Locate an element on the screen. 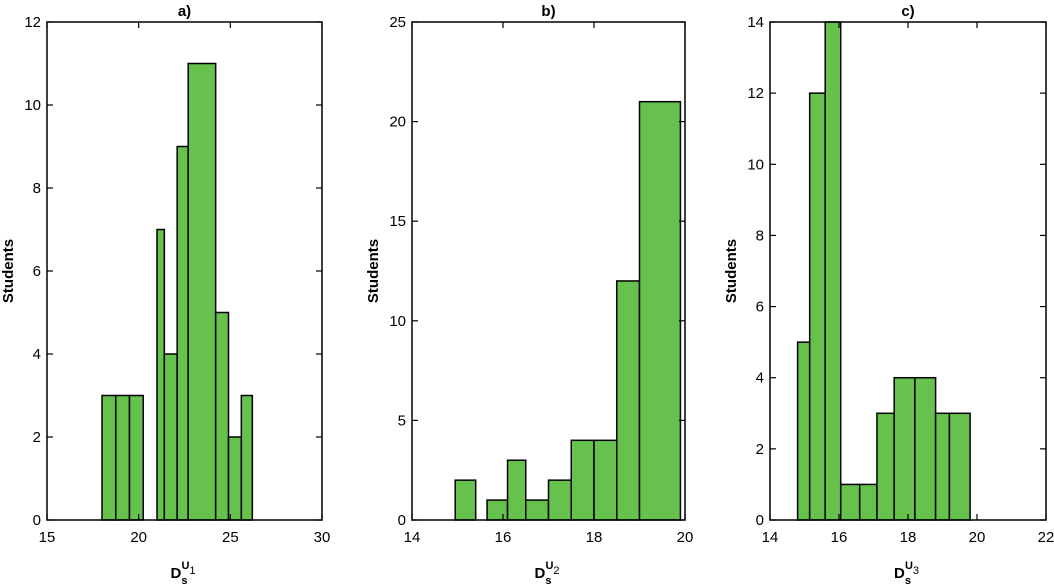 This screenshot has width=1054, height=584. x-axis-label: DsU1 is located at coordinates (183, 572).